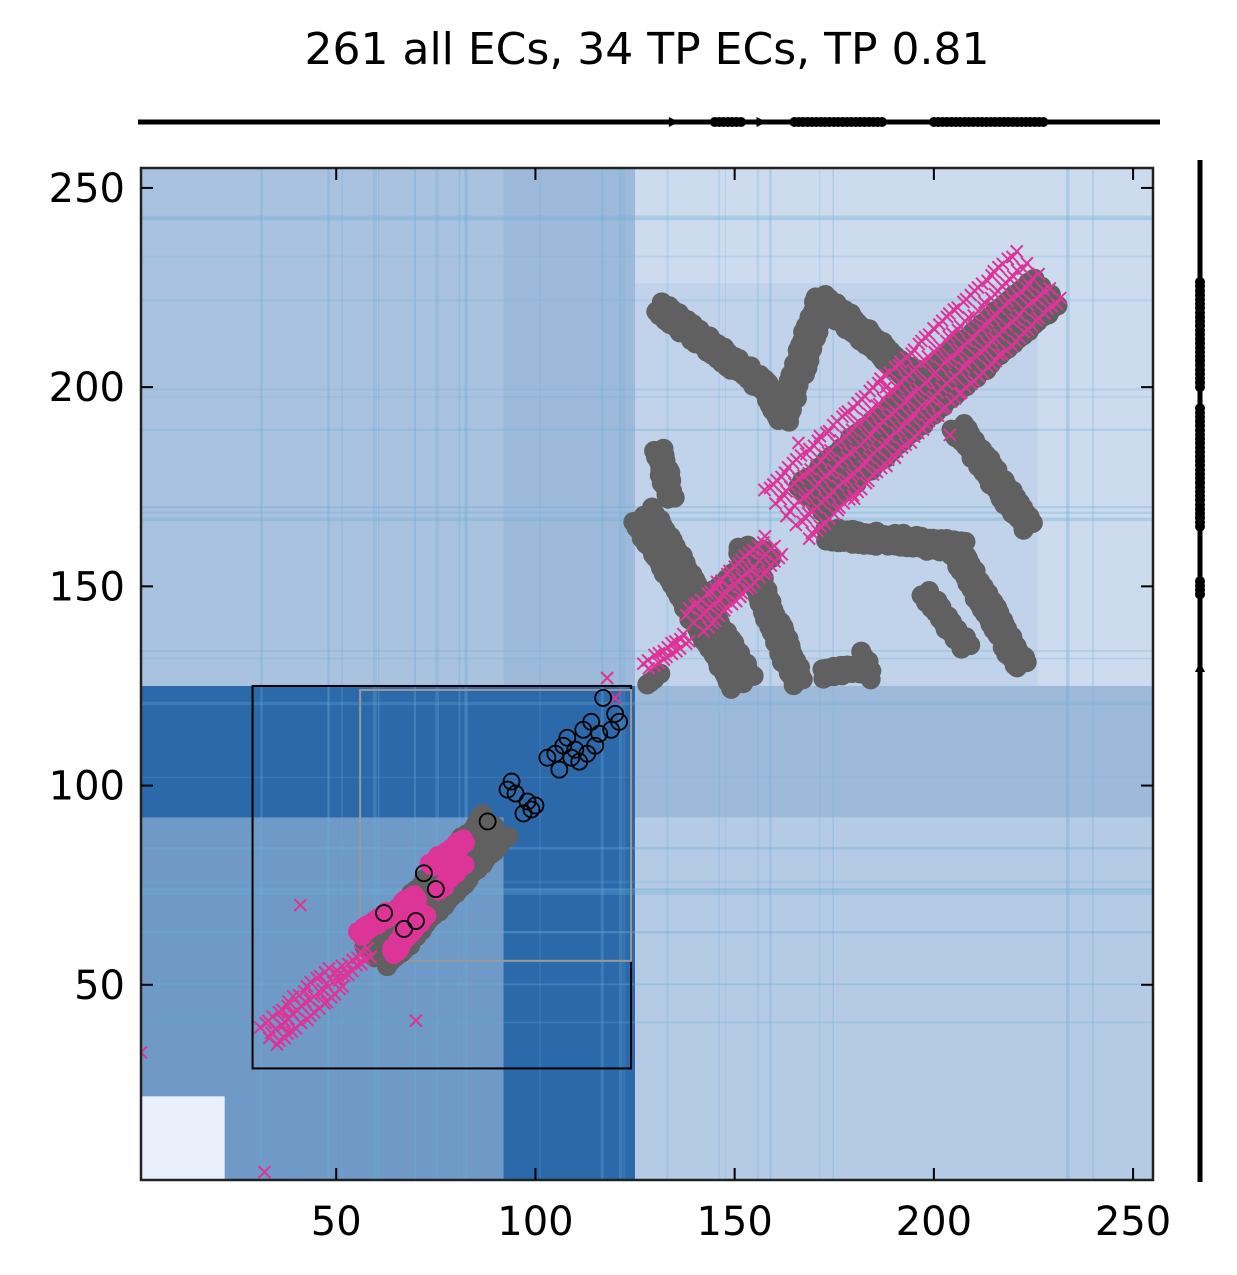 The width and height of the screenshot is (1237, 1275). What do you see at coordinates (336, 1222) in the screenshot?
I see `x-tick-label: 50` at bounding box center [336, 1222].